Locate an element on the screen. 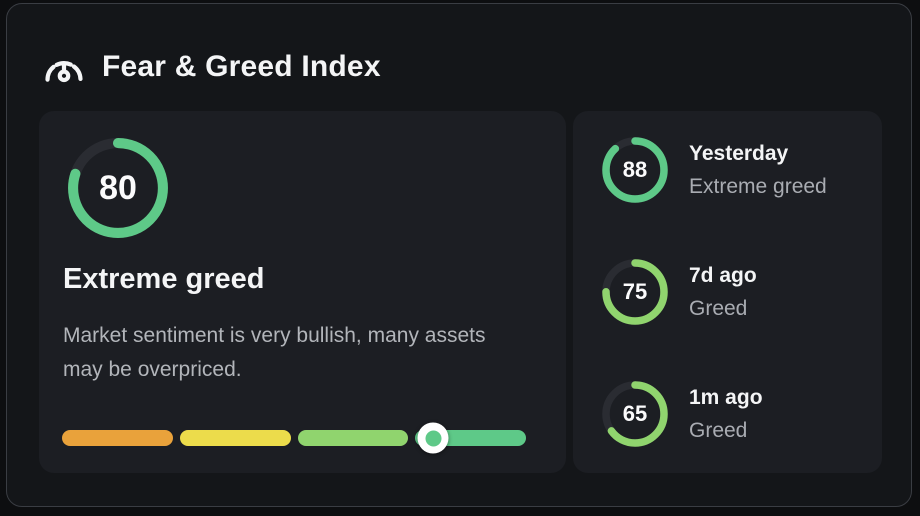  history-text: Yesterday Extreme greed is located at coordinates (758, 170).